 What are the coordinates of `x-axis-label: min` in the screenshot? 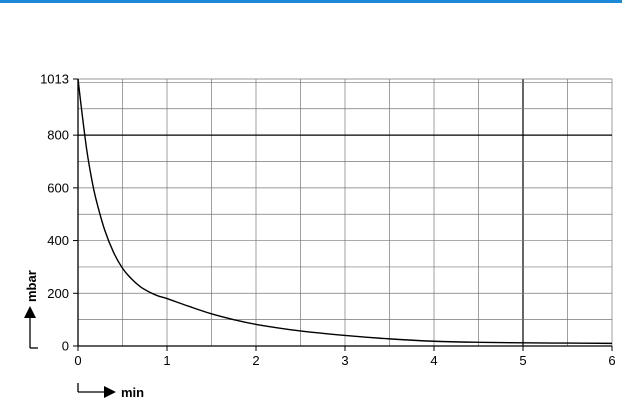 It's located at (110, 391).